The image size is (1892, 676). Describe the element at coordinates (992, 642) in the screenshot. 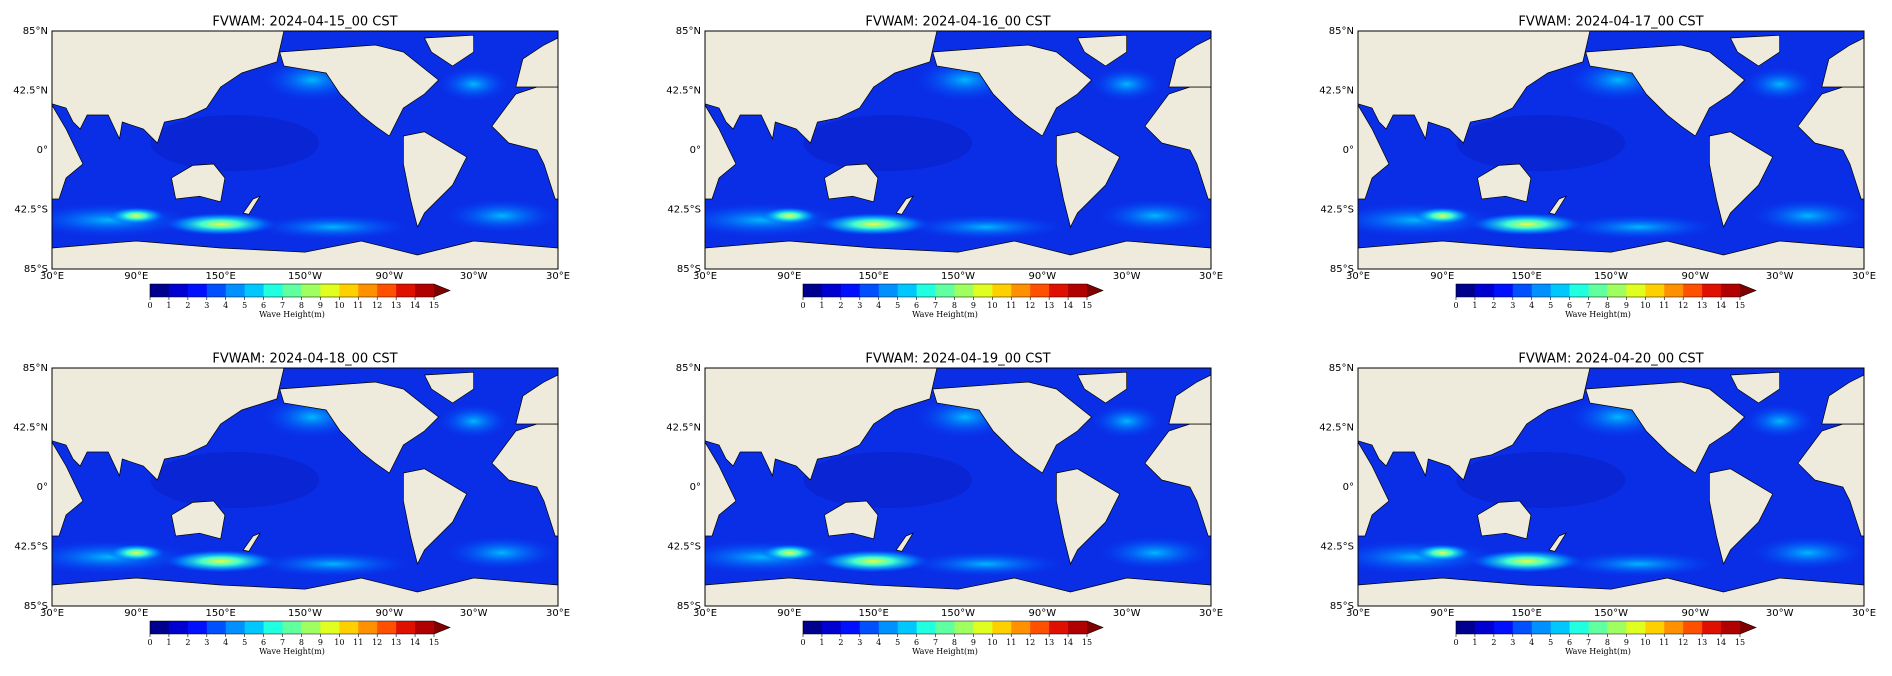

I see `colorbar-tick-label: 10` at that location.